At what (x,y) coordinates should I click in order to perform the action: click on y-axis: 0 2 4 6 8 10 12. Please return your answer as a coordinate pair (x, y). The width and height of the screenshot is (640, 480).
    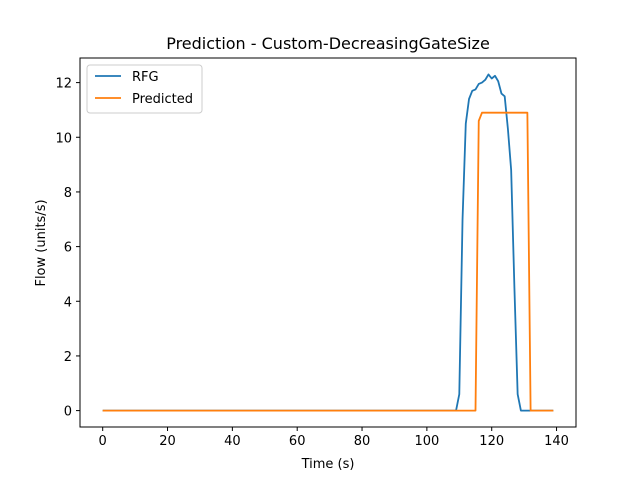
    Looking at the image, I should click on (67, 248).